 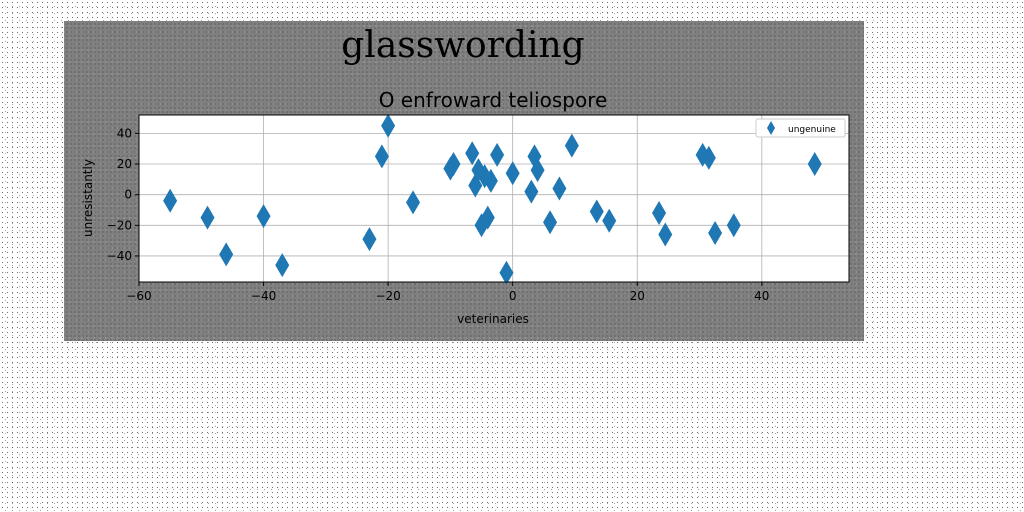 I want to click on x-axis-label: veterinaries, so click(x=493, y=319).